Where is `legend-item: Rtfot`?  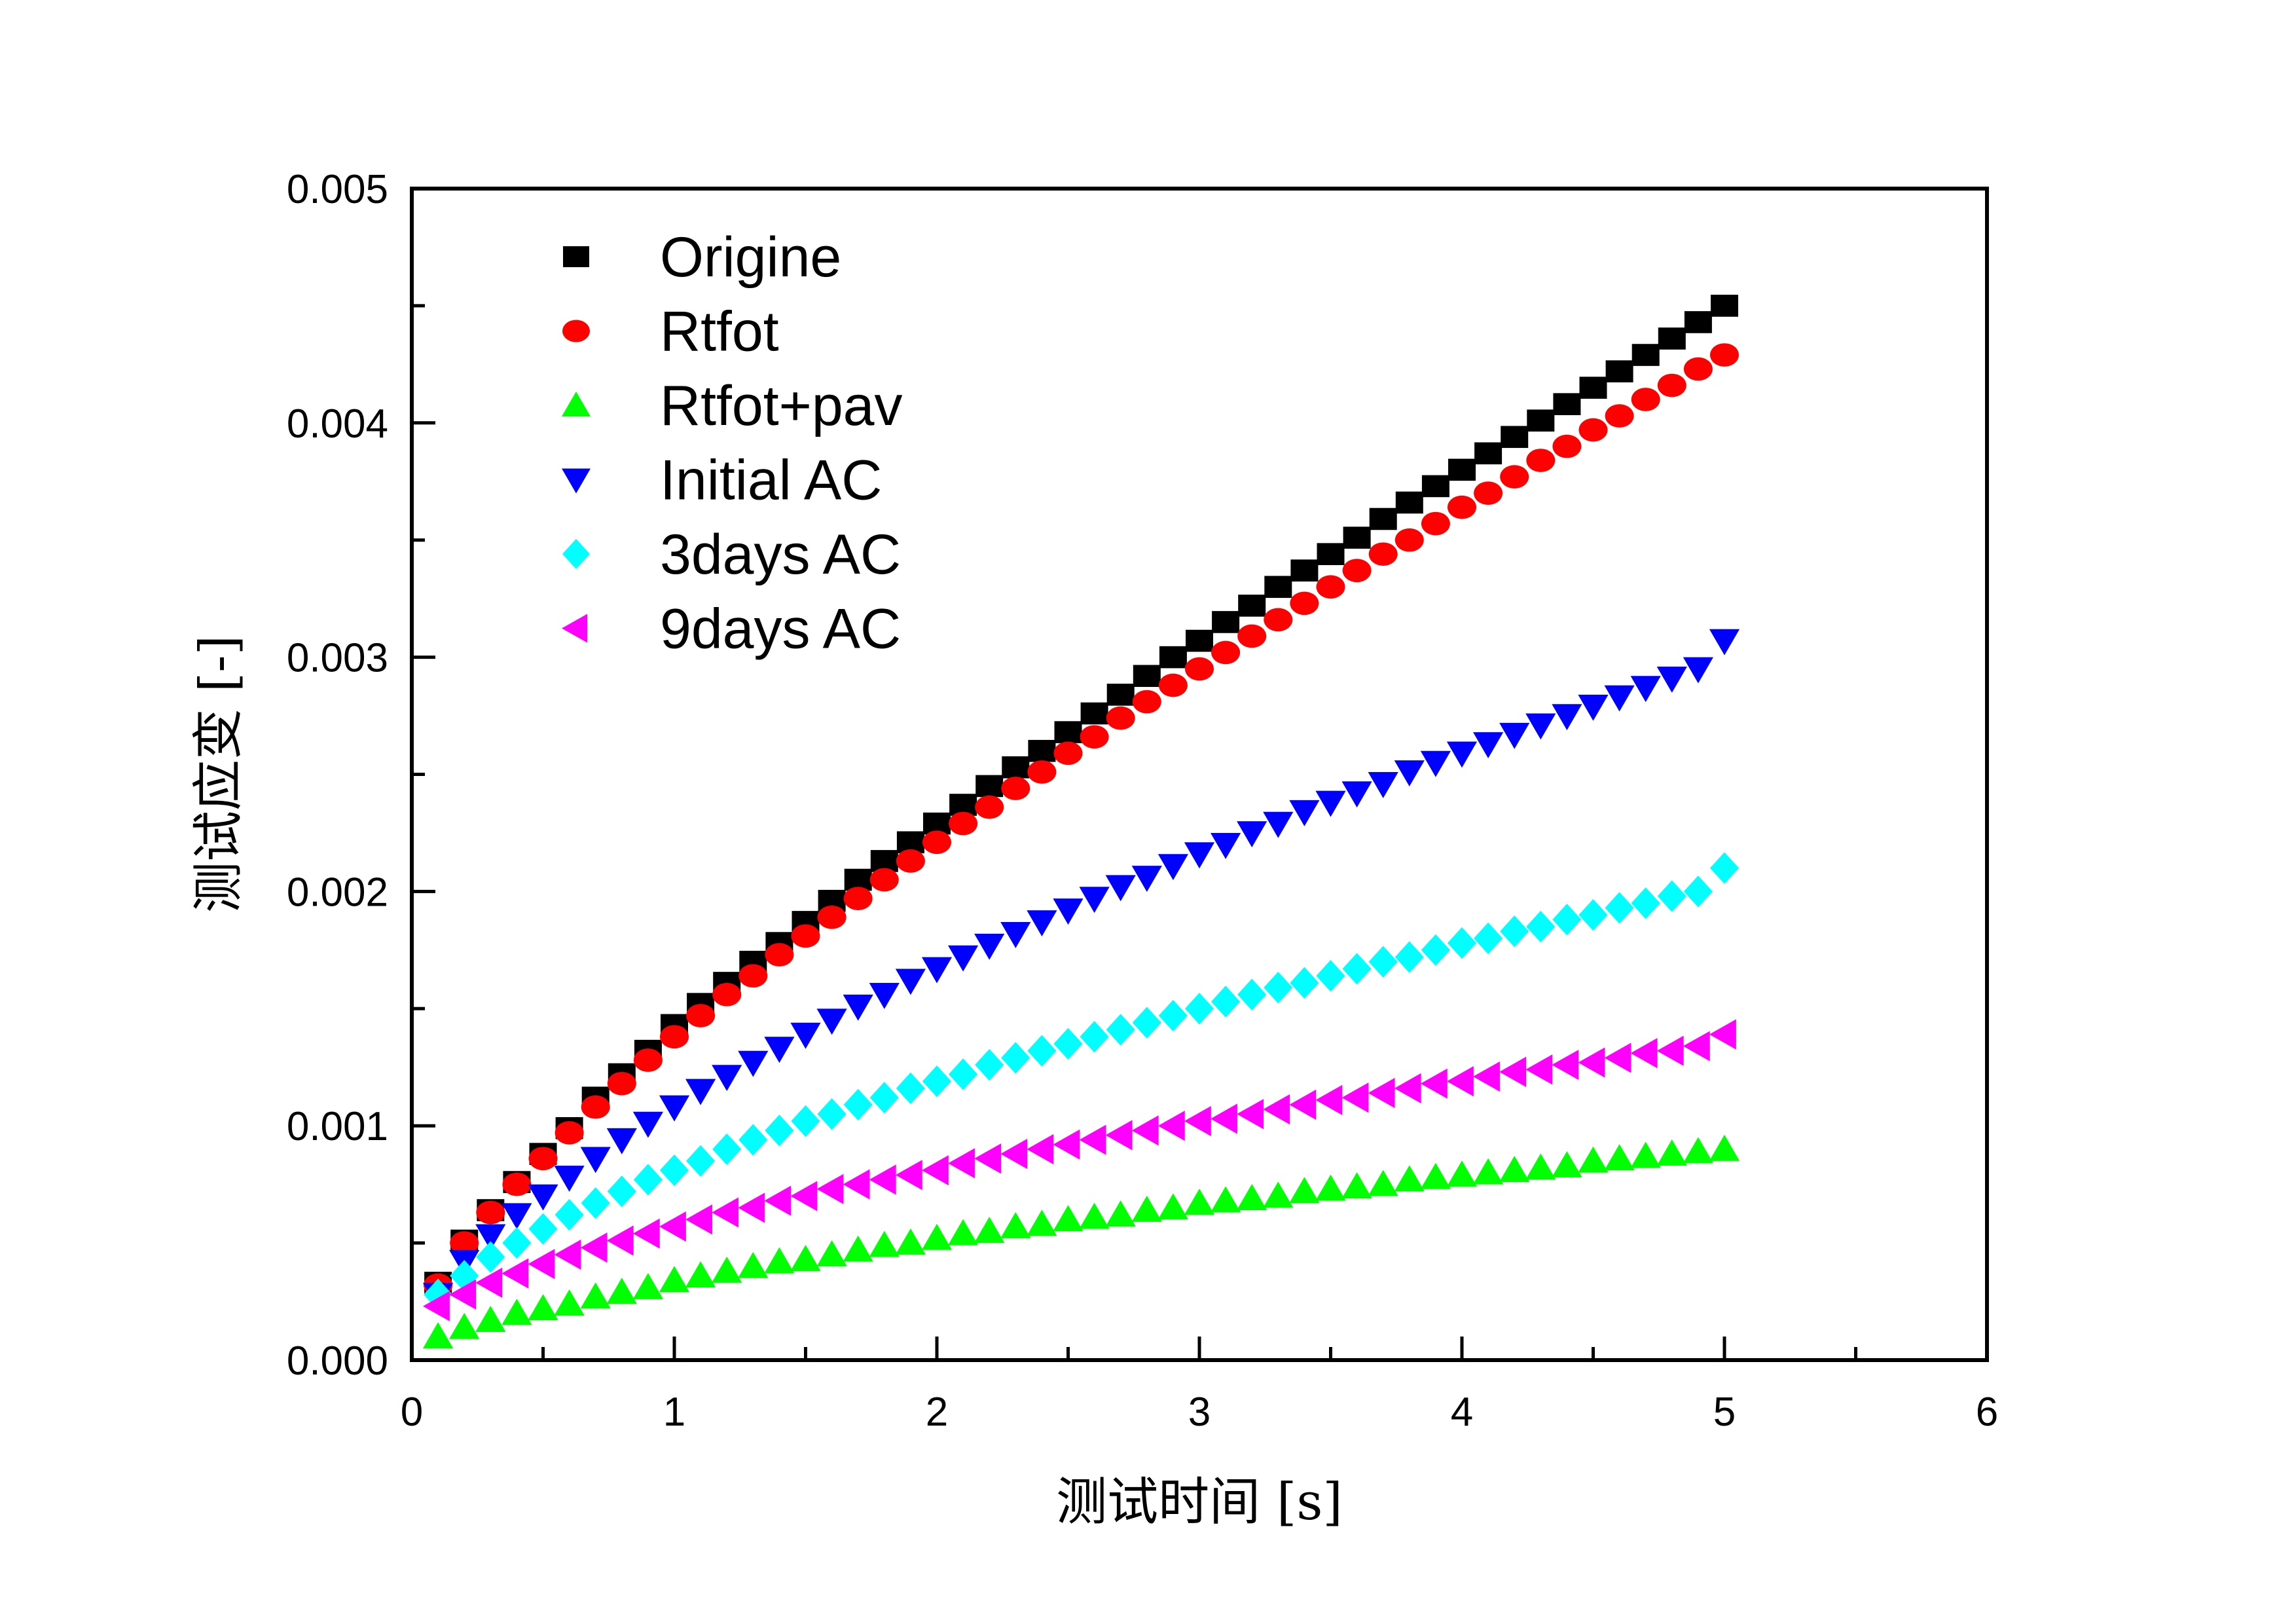 legend-item: Rtfot is located at coordinates (670, 332).